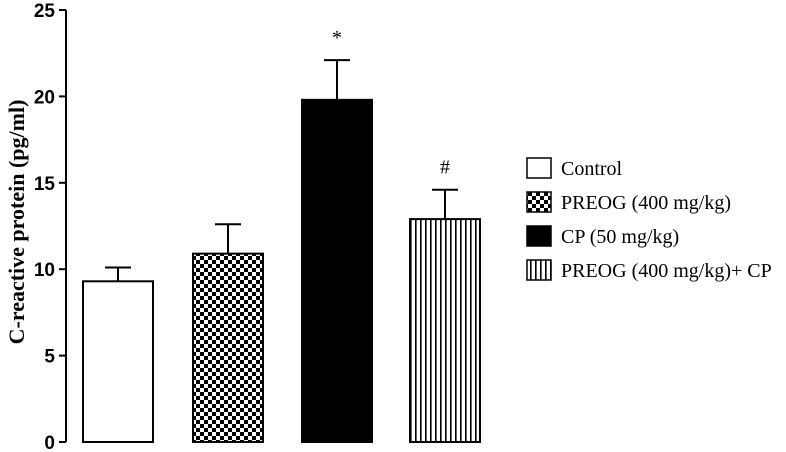 The image size is (786, 452). What do you see at coordinates (49, 442) in the screenshot?
I see `y-tick-label: 0` at bounding box center [49, 442].